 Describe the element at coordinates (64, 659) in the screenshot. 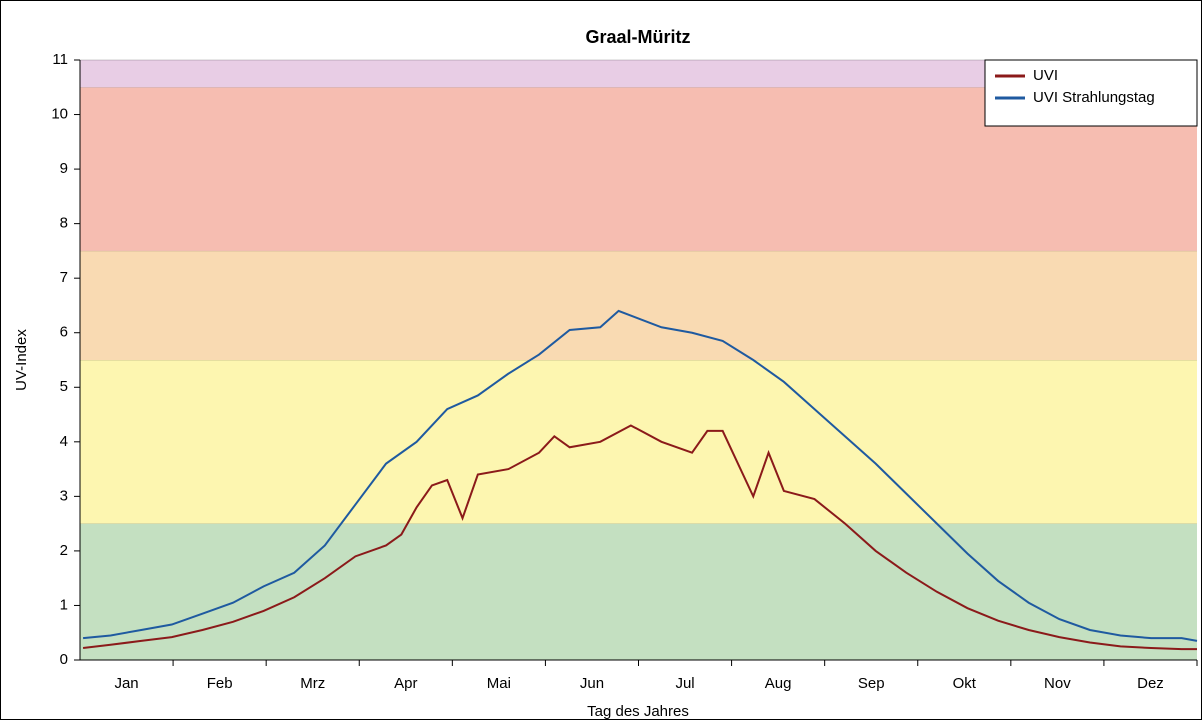

I see `y-tick-label: 0` at that location.